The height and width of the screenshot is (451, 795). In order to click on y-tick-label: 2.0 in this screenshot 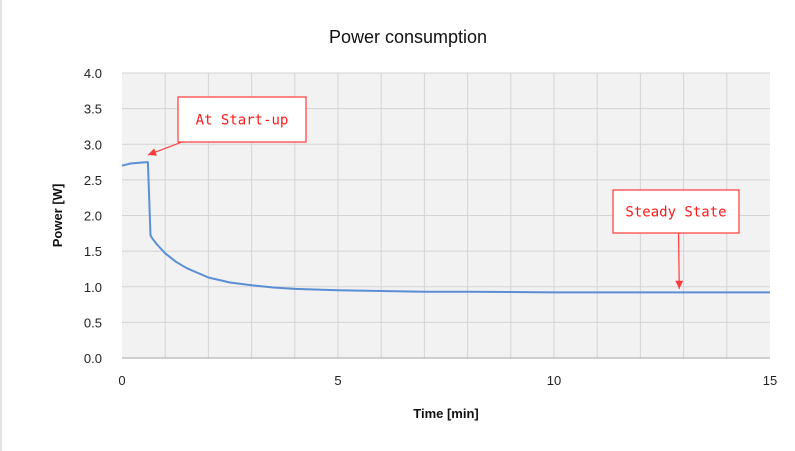, I will do `click(93, 216)`.